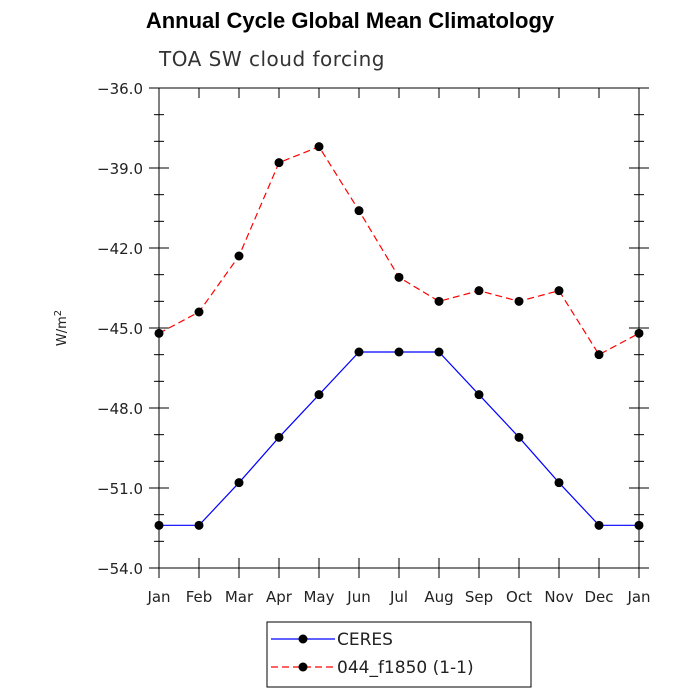 The image size is (700, 700). Describe the element at coordinates (303, 667) in the screenshot. I see `legend-marker-f1850` at that location.